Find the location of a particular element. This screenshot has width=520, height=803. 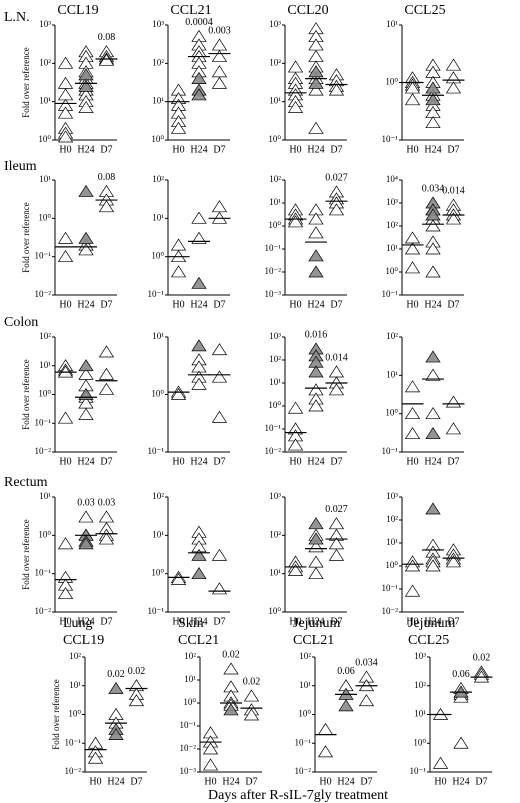

panel-title: Skin is located at coordinates (191, 623).